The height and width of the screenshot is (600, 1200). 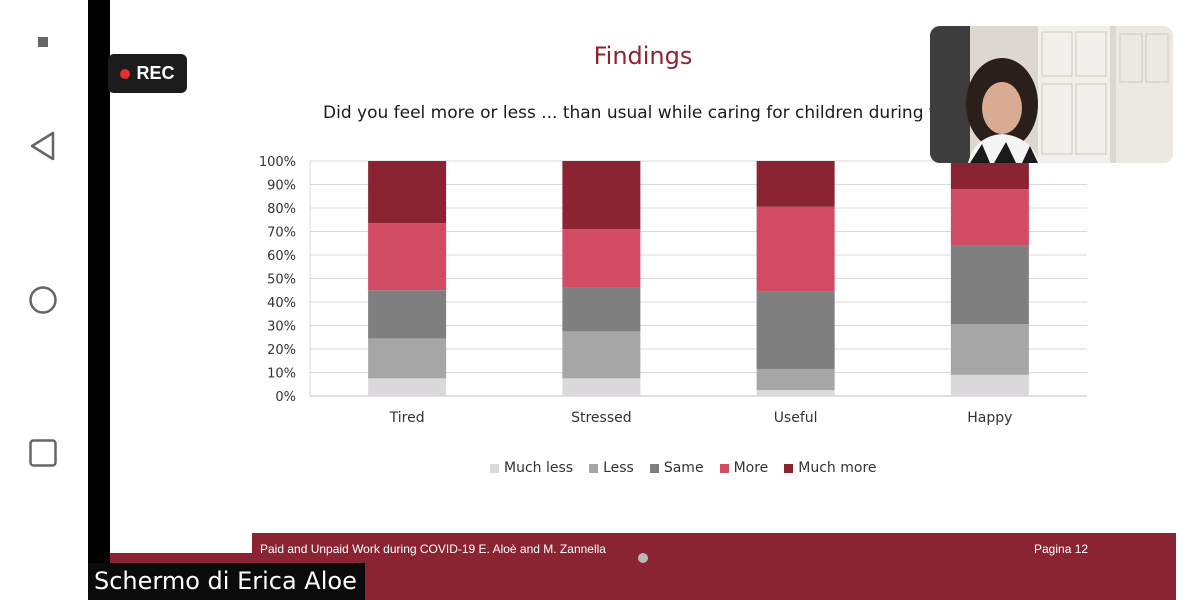 I want to click on bar-segment-much-more-stressed, so click(x=601, y=195).